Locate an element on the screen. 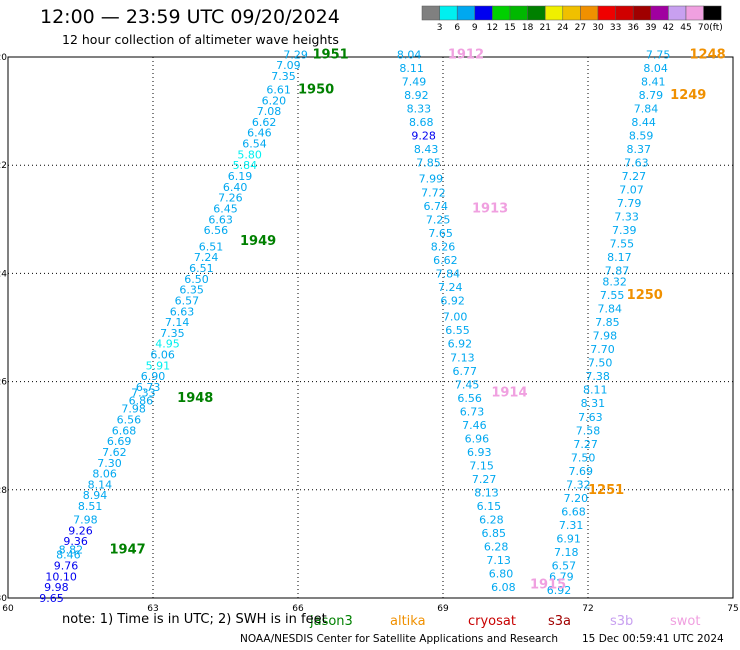  colorbar-label: 45 is located at coordinates (685, 28).